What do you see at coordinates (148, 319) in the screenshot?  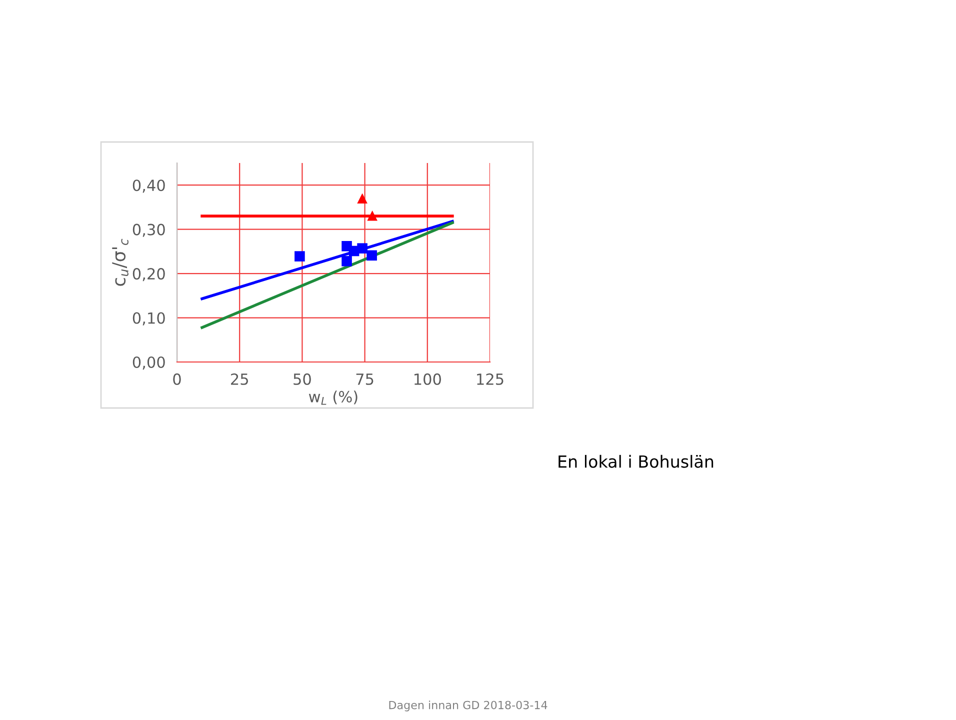 I see `y-tick-label: 0,10` at bounding box center [148, 319].